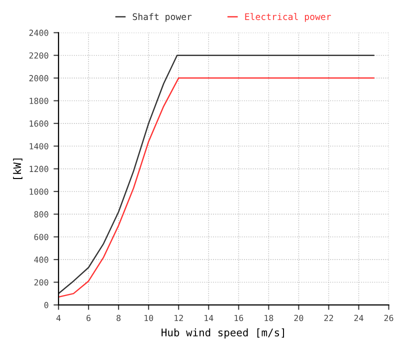 This screenshot has width=418, height=363. Describe the element at coordinates (299, 318) in the screenshot. I see `x-tick-label: 20` at that location.